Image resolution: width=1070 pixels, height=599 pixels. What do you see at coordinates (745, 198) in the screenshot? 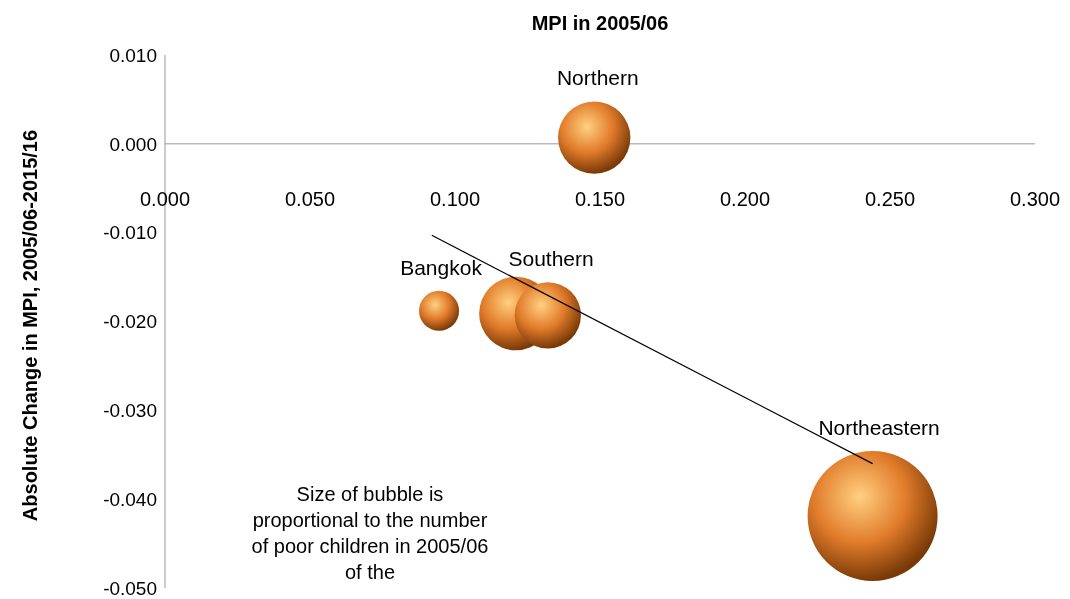
I see `x-tick-label: 0.200` at bounding box center [745, 198].